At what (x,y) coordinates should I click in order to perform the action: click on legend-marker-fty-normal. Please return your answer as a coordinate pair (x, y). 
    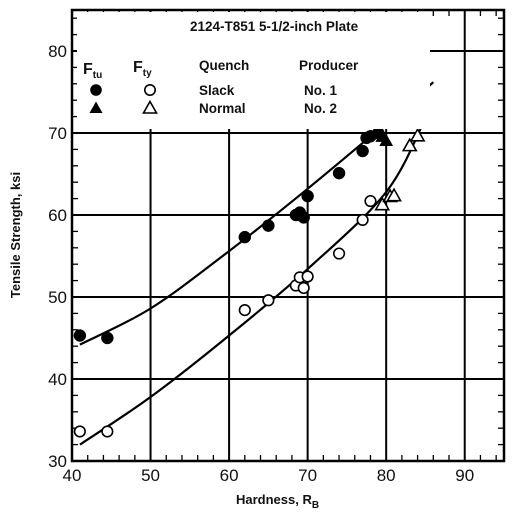
    Looking at the image, I should click on (150, 106).